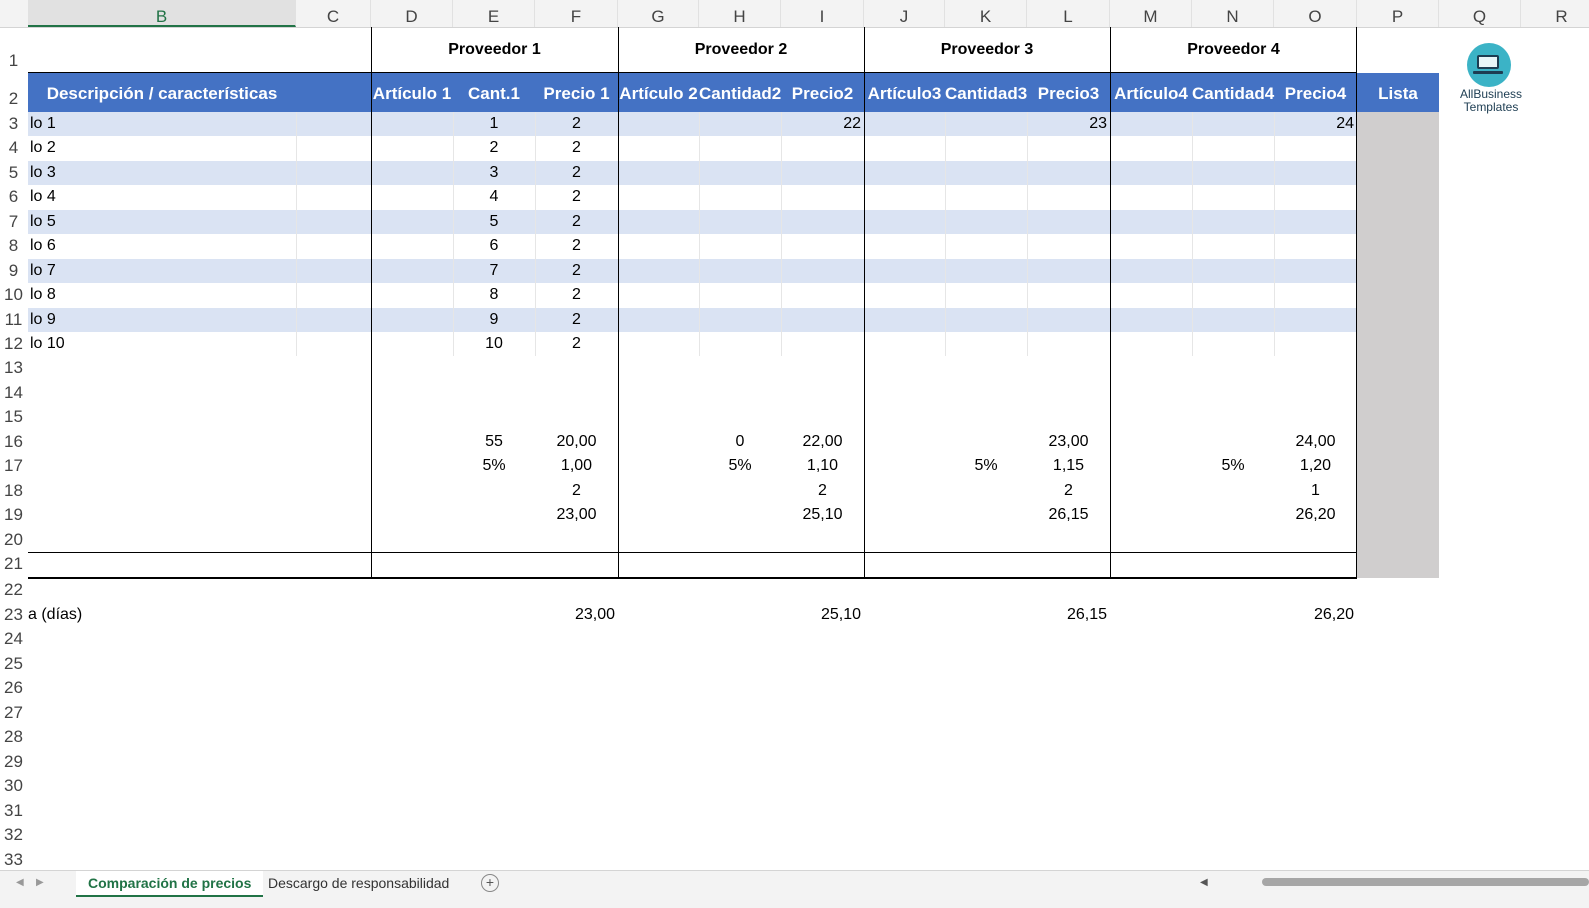 This screenshot has height=908, width=1589. I want to click on column-header-n: N, so click(1233, 13).